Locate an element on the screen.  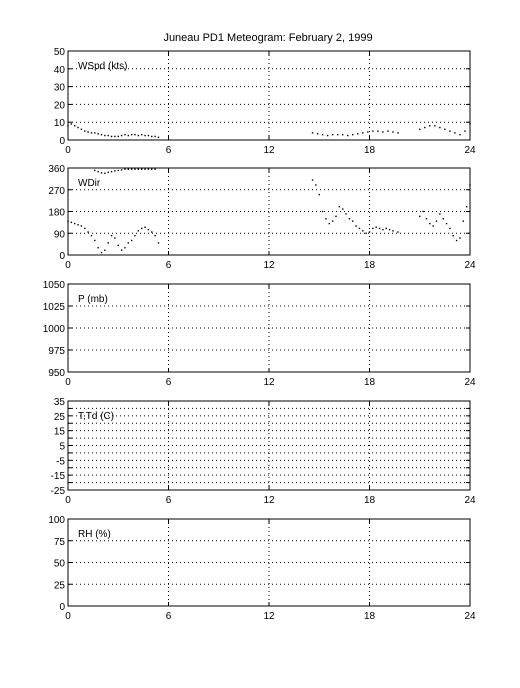
panel-1: 0 6 12 18 24 0 90 180 270 360 WDir is located at coordinates (262, 217).